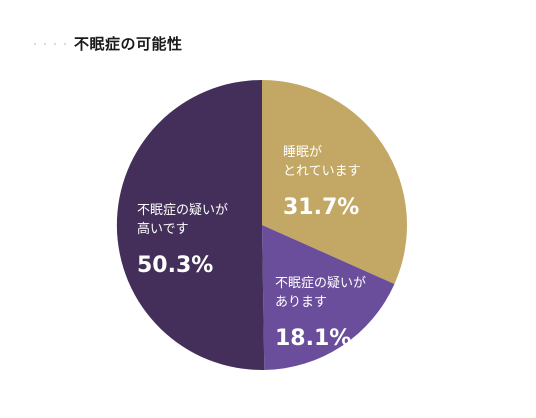 This screenshot has height=418, width=536. I want to click on slice-label-line: とれています, so click(322, 171).